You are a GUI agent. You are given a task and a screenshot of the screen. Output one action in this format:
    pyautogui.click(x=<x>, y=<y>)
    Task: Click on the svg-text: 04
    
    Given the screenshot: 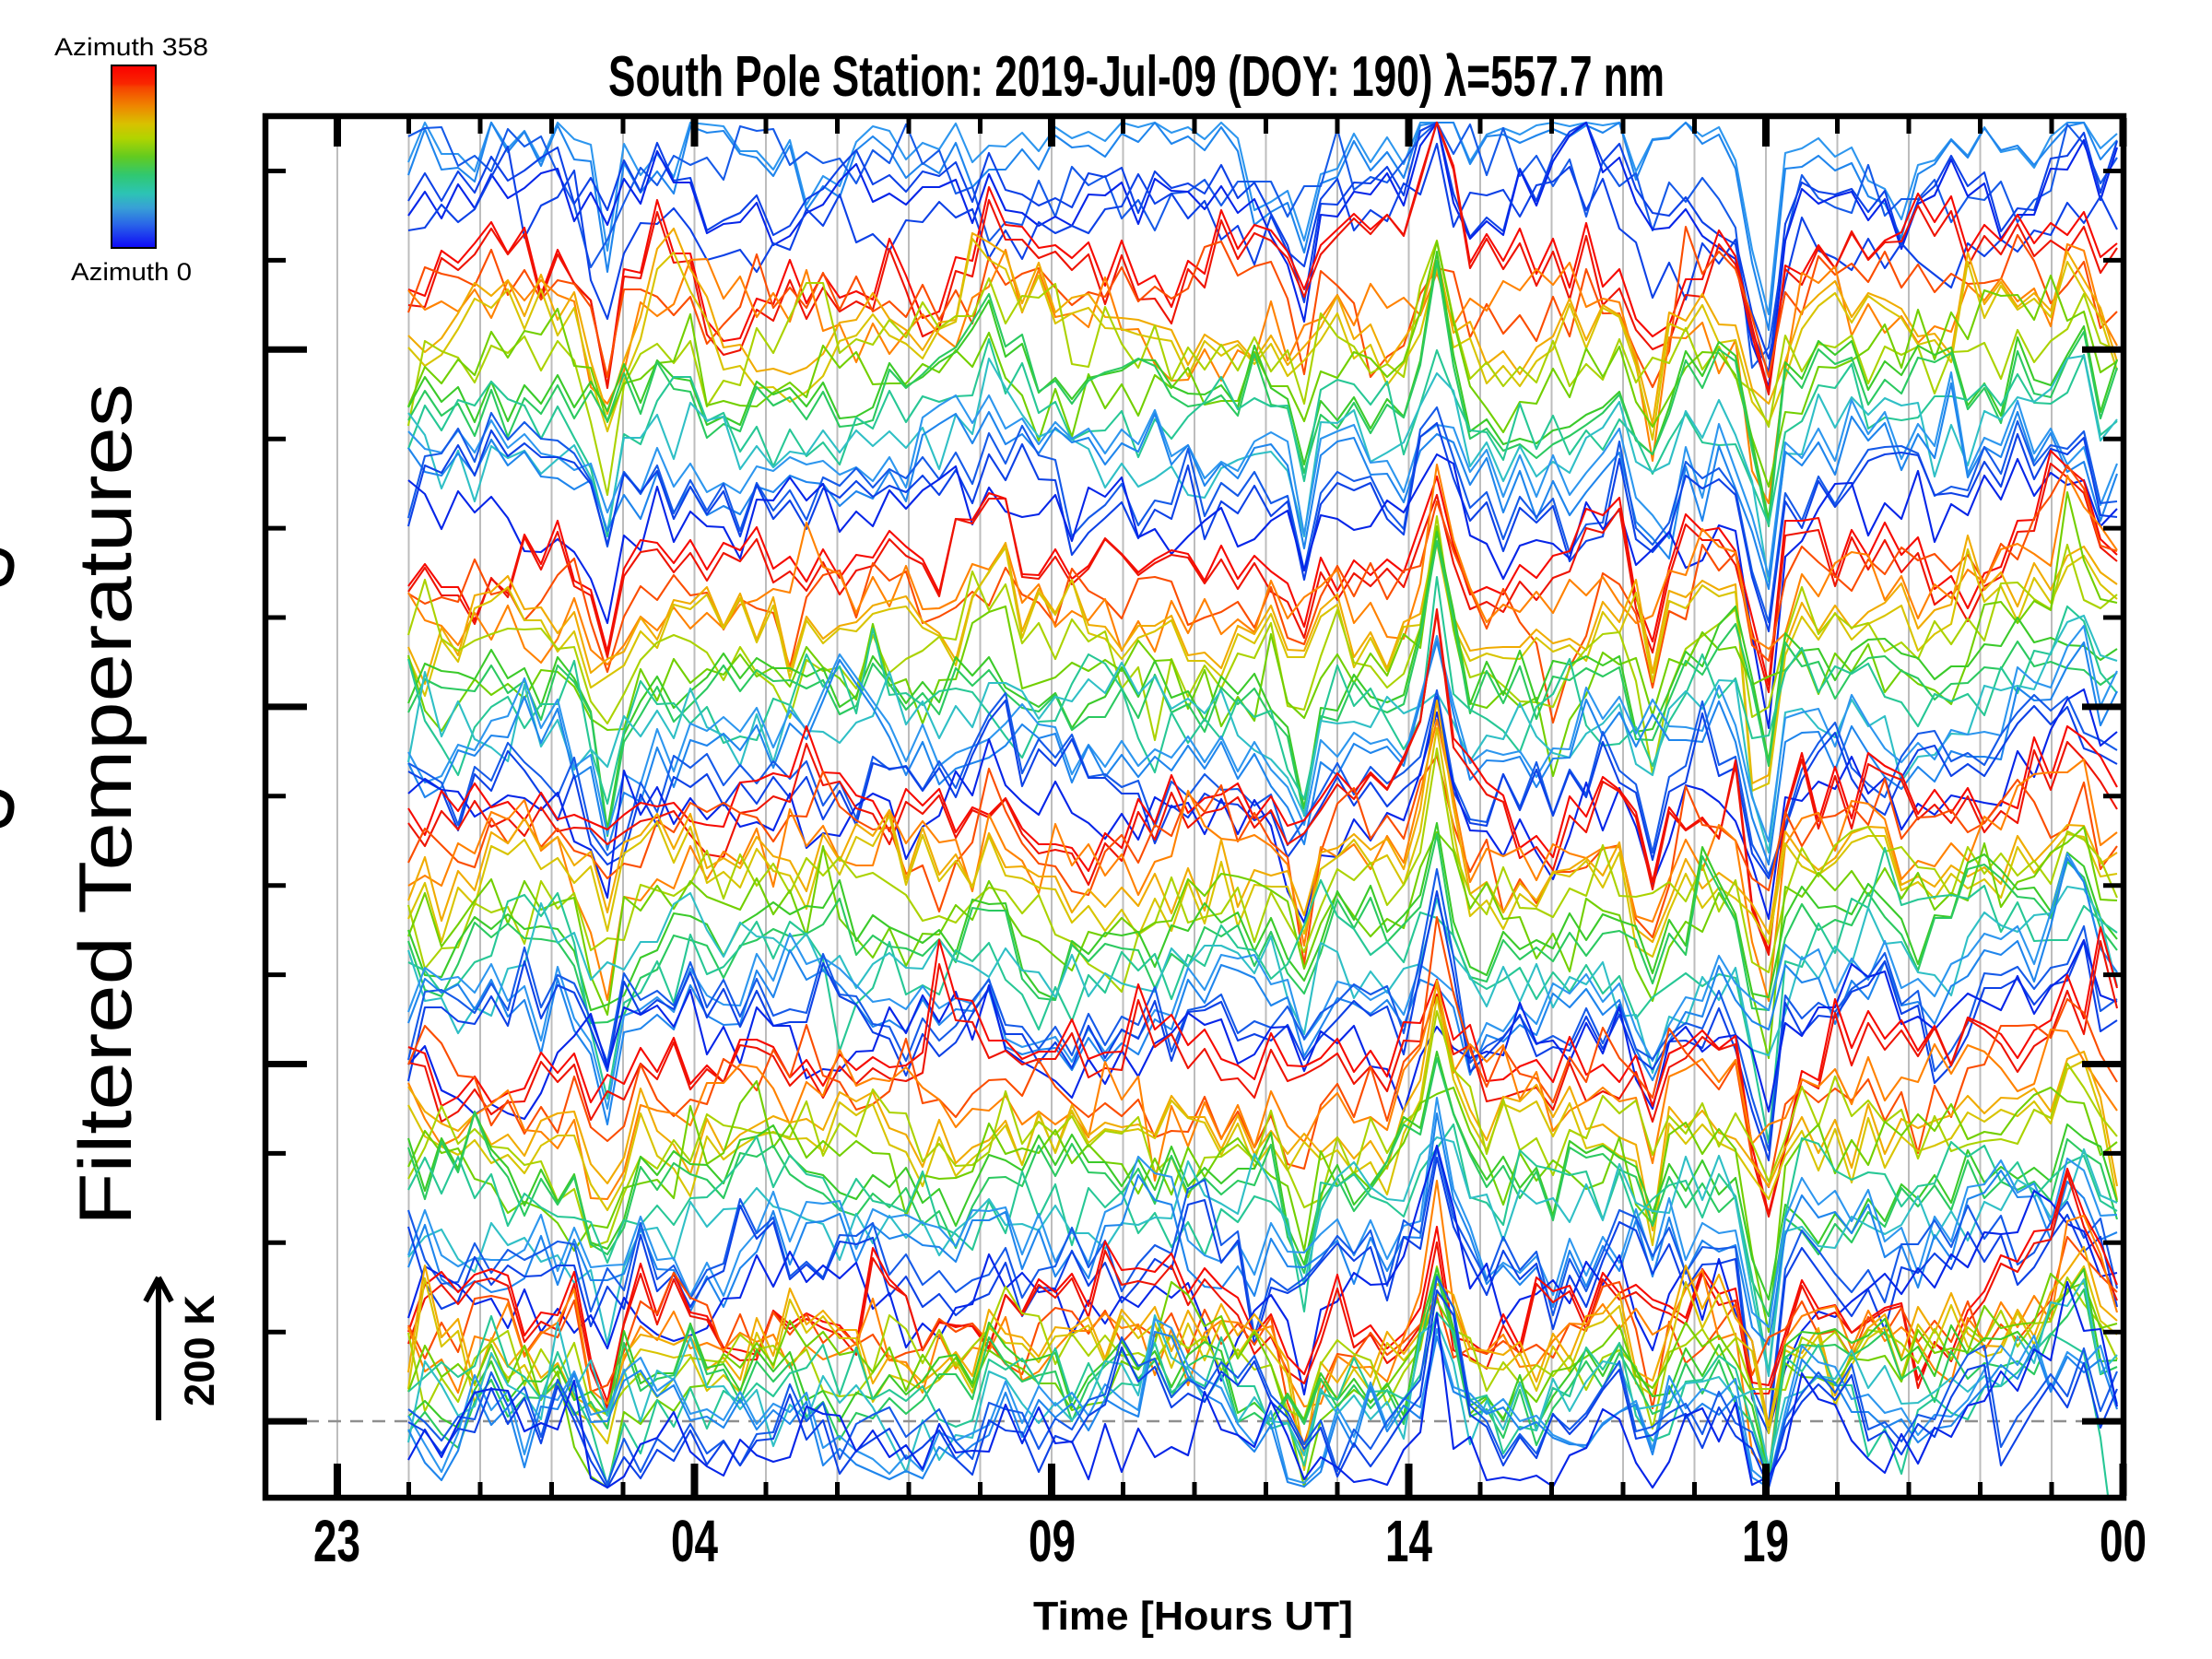 What is the action you would take?
    pyautogui.click(x=694, y=1541)
    